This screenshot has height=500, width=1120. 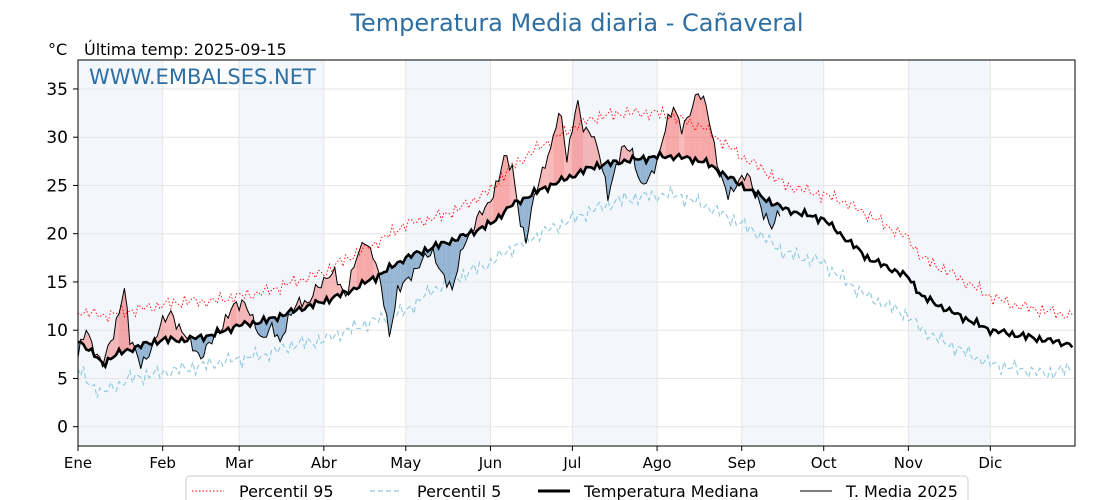 What do you see at coordinates (990, 463) in the screenshot?
I see `x-tick-label: Dic` at bounding box center [990, 463].